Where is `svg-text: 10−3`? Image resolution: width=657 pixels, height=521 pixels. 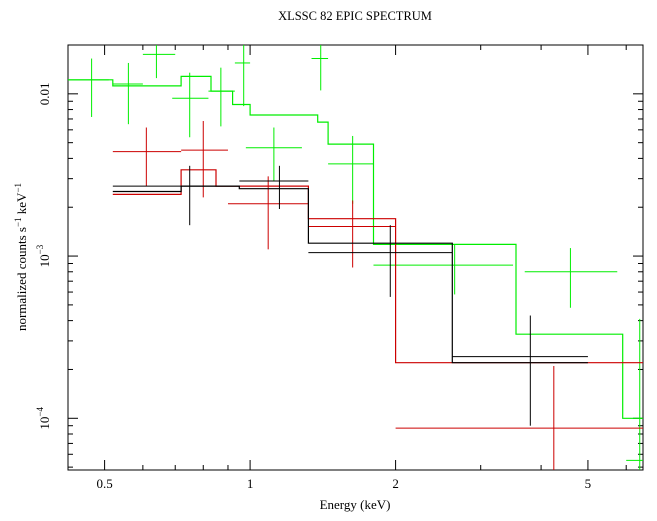 svg-text: 10−3 is located at coordinates (43, 255).